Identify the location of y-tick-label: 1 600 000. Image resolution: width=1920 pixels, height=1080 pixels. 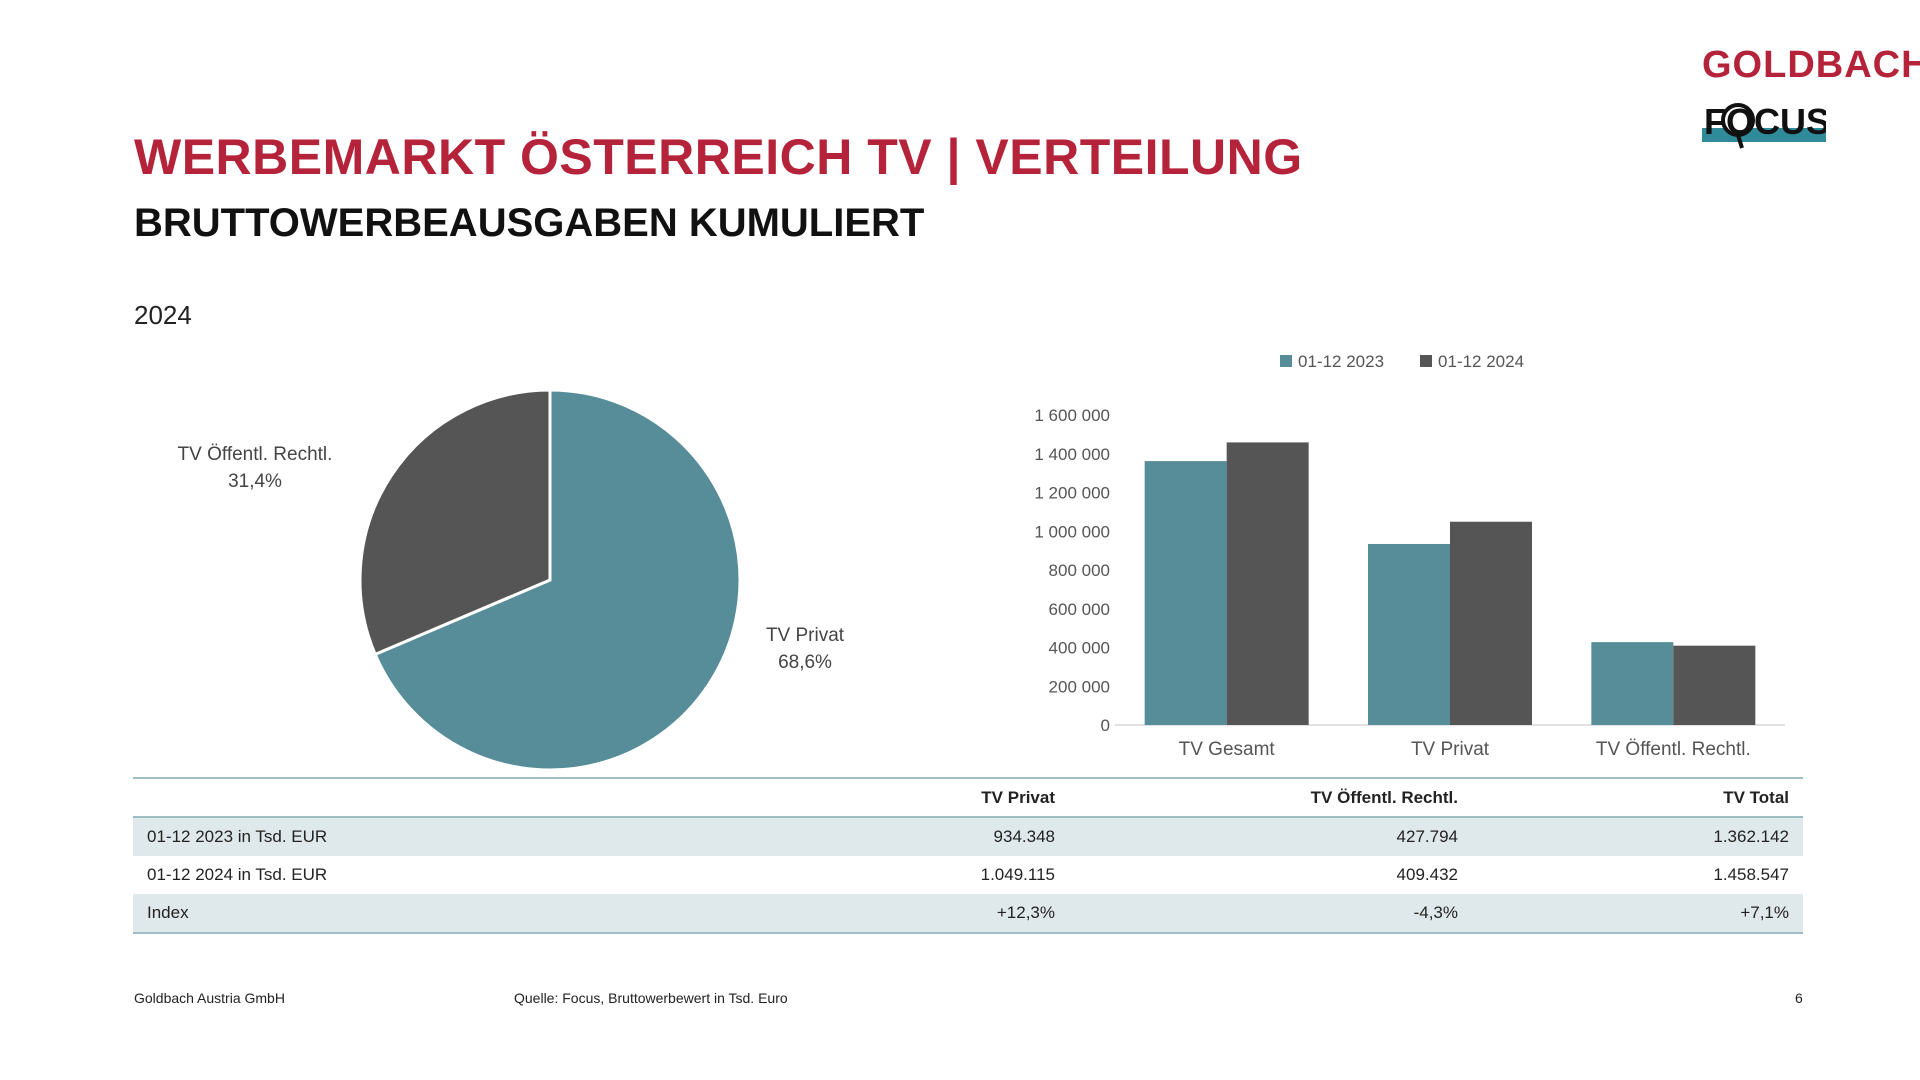
(1072, 415).